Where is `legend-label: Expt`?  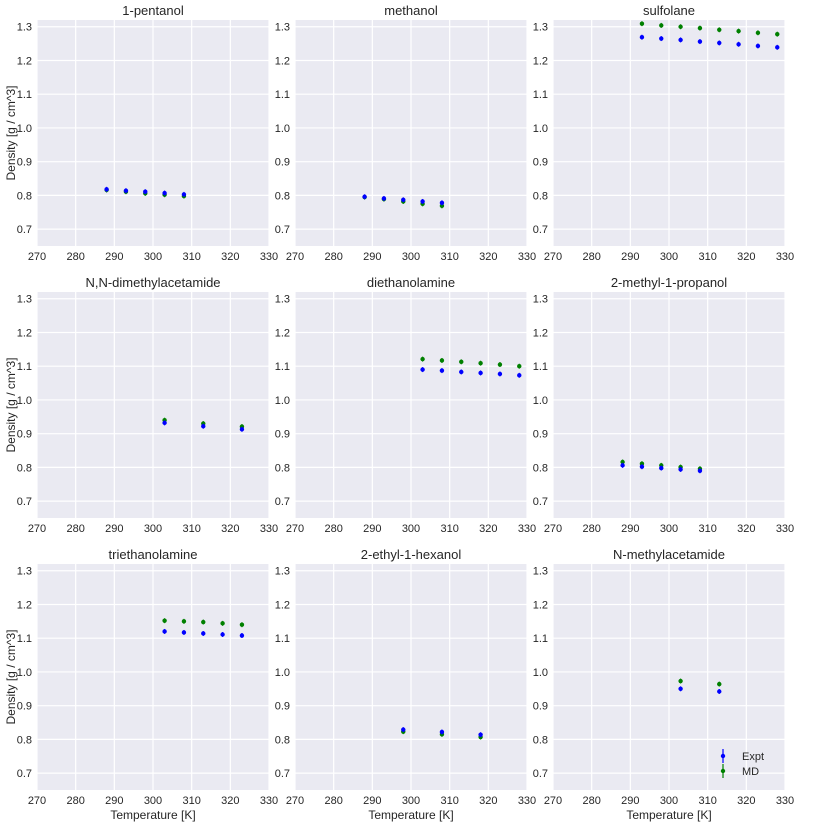 legend-label: Expt is located at coordinates (753, 757).